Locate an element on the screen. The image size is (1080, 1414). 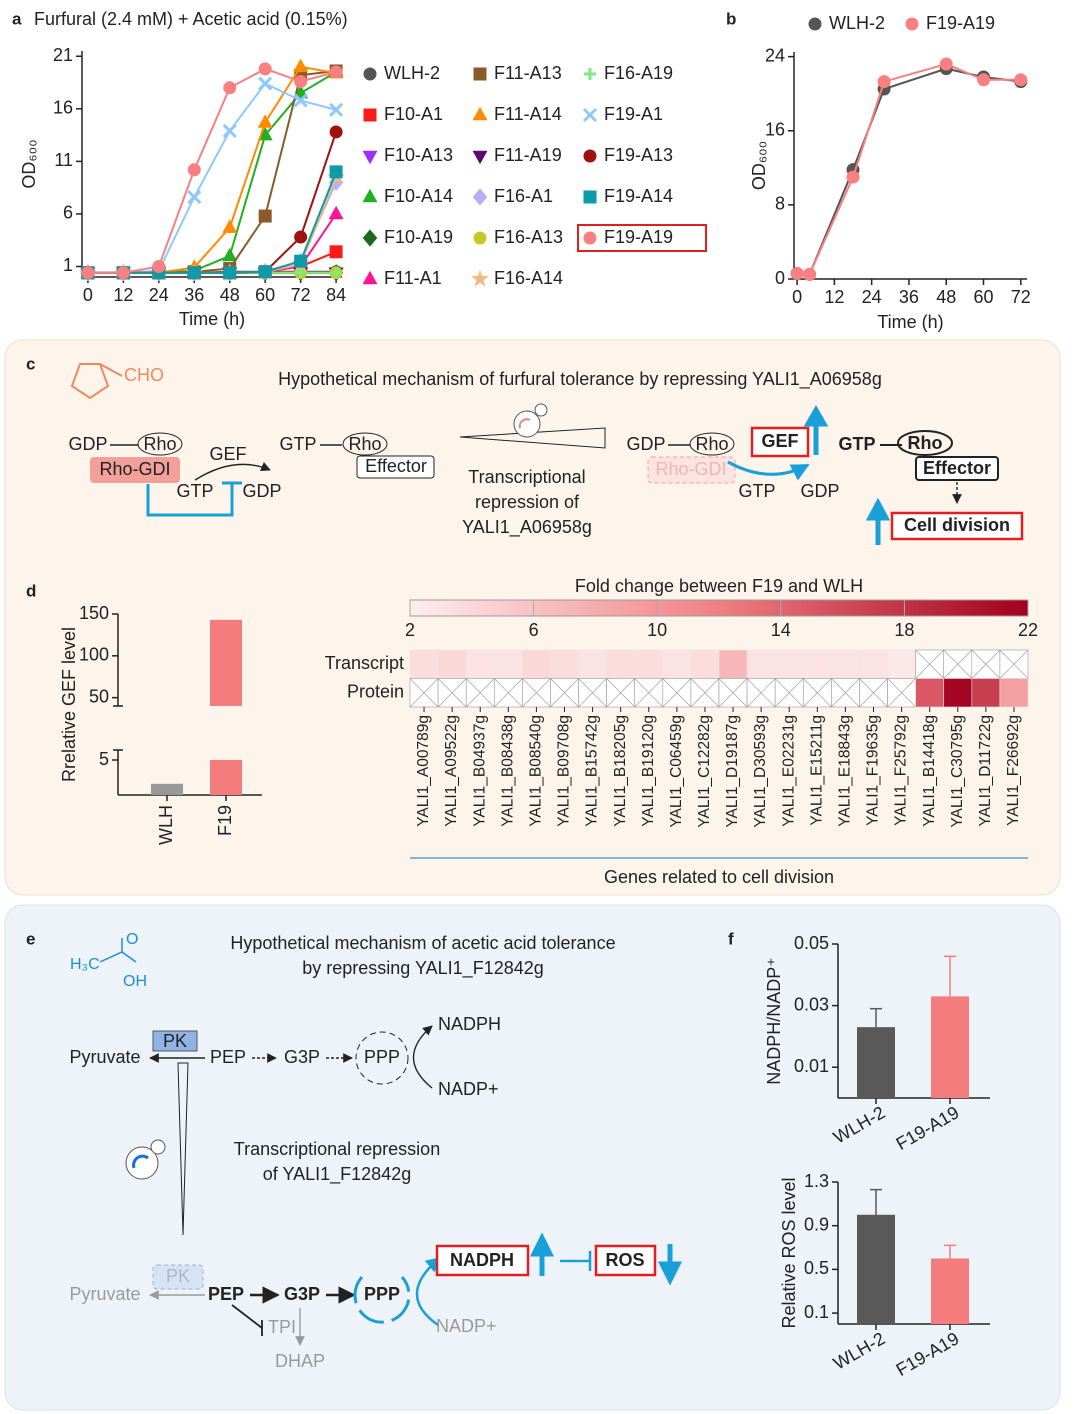
protein: Effector is located at coordinates (957, 468).